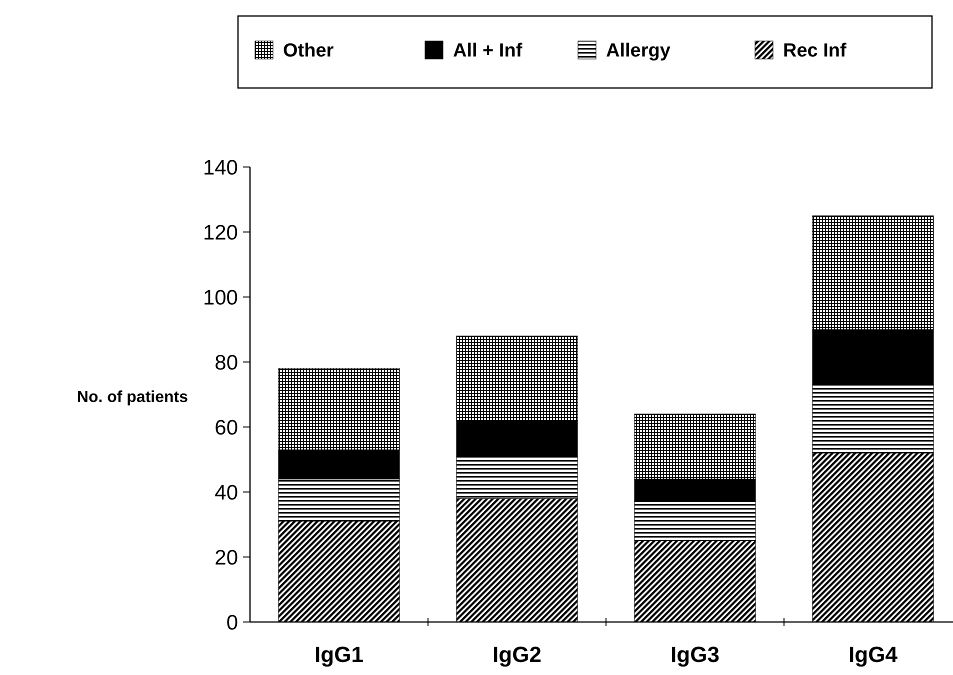 The height and width of the screenshot is (675, 953). I want to click on x-tick-label: IgG4, so click(873, 654).